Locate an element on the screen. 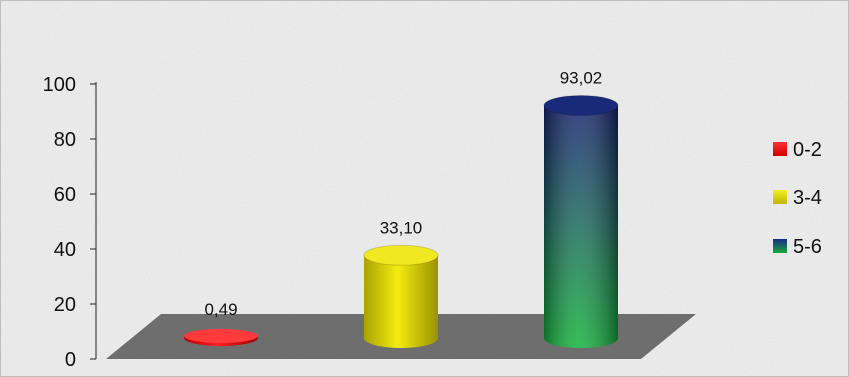 The image size is (849, 377). legend-entry-3-4: 3-4 is located at coordinates (797, 198).